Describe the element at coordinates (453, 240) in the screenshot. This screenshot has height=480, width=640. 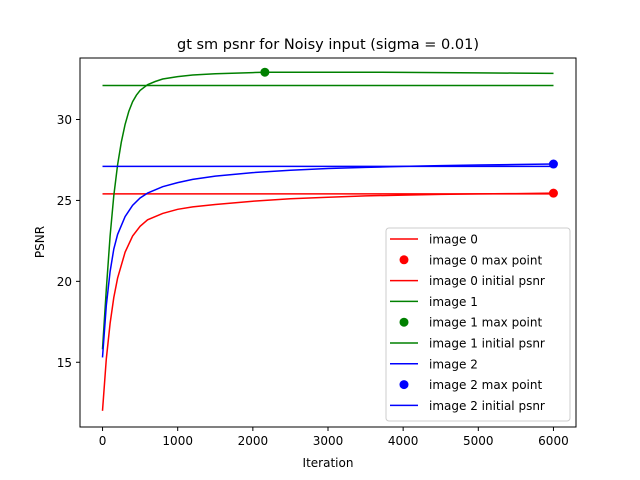
I see `legend-label: image 0` at that location.